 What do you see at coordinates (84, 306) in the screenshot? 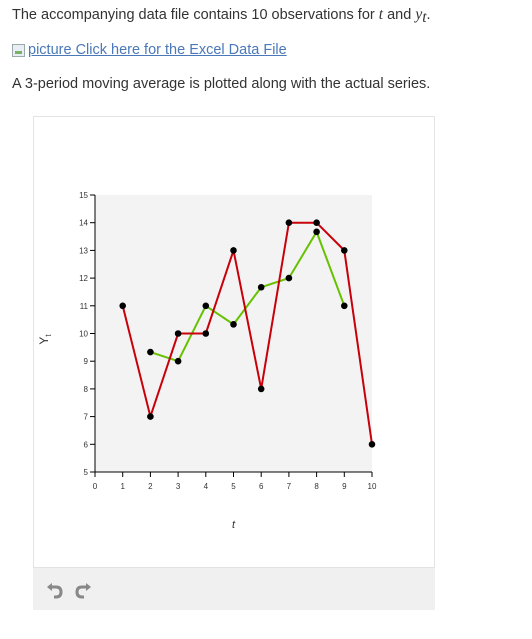
I see `y-tick-label: 11` at bounding box center [84, 306].